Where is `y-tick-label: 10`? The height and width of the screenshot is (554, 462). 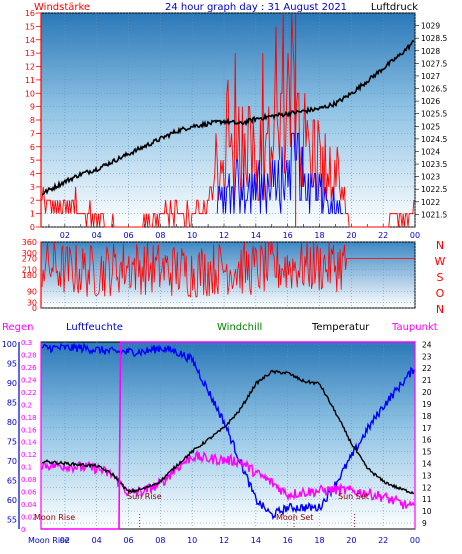 y-tick-label: 10 is located at coordinates (30, 93).